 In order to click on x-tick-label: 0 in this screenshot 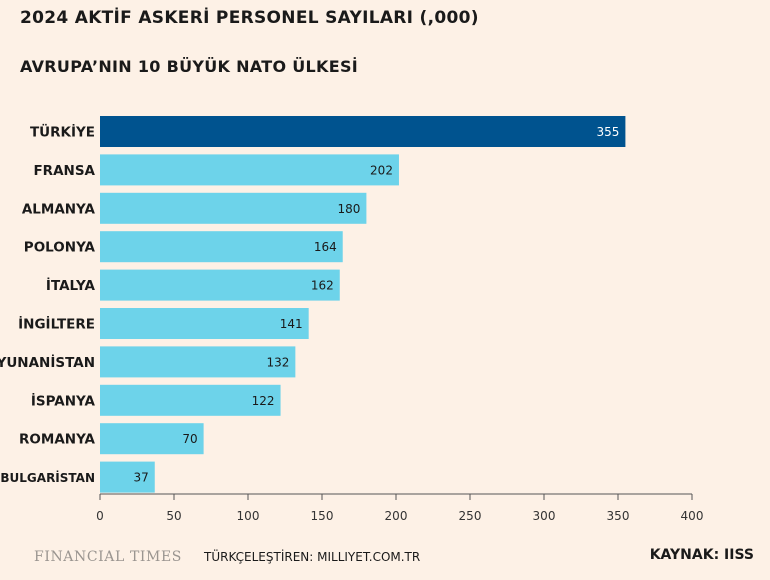, I will do `click(100, 516)`.